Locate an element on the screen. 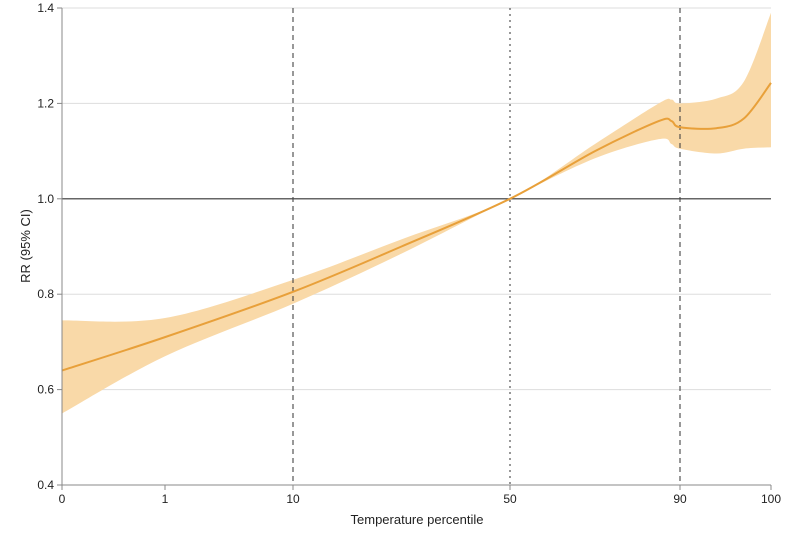 This screenshot has height=535, width=800. x-axis-title: Temperature percentile is located at coordinates (417, 519).